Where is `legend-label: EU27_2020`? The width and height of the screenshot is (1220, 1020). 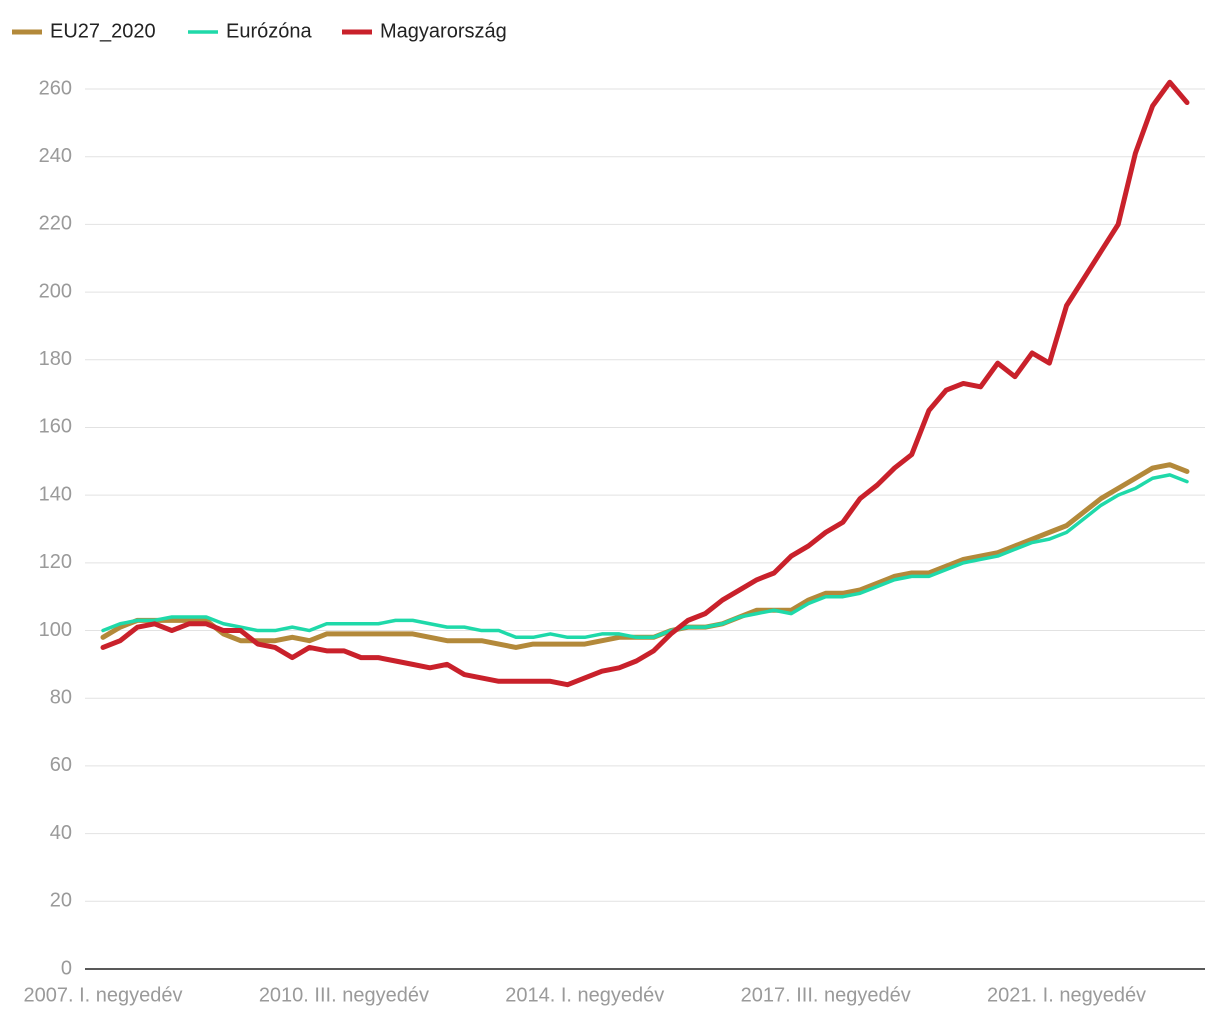
legend-label: EU27_2020 is located at coordinates (103, 31).